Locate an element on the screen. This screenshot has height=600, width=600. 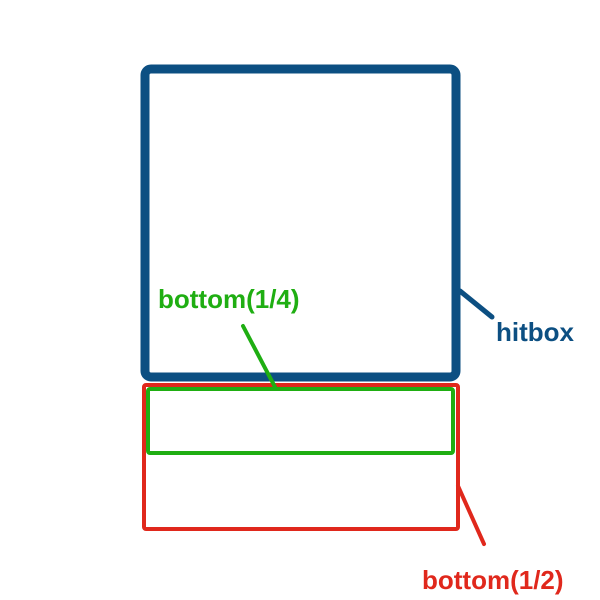
bottom-quarter-leader-line is located at coordinates (259, 356).